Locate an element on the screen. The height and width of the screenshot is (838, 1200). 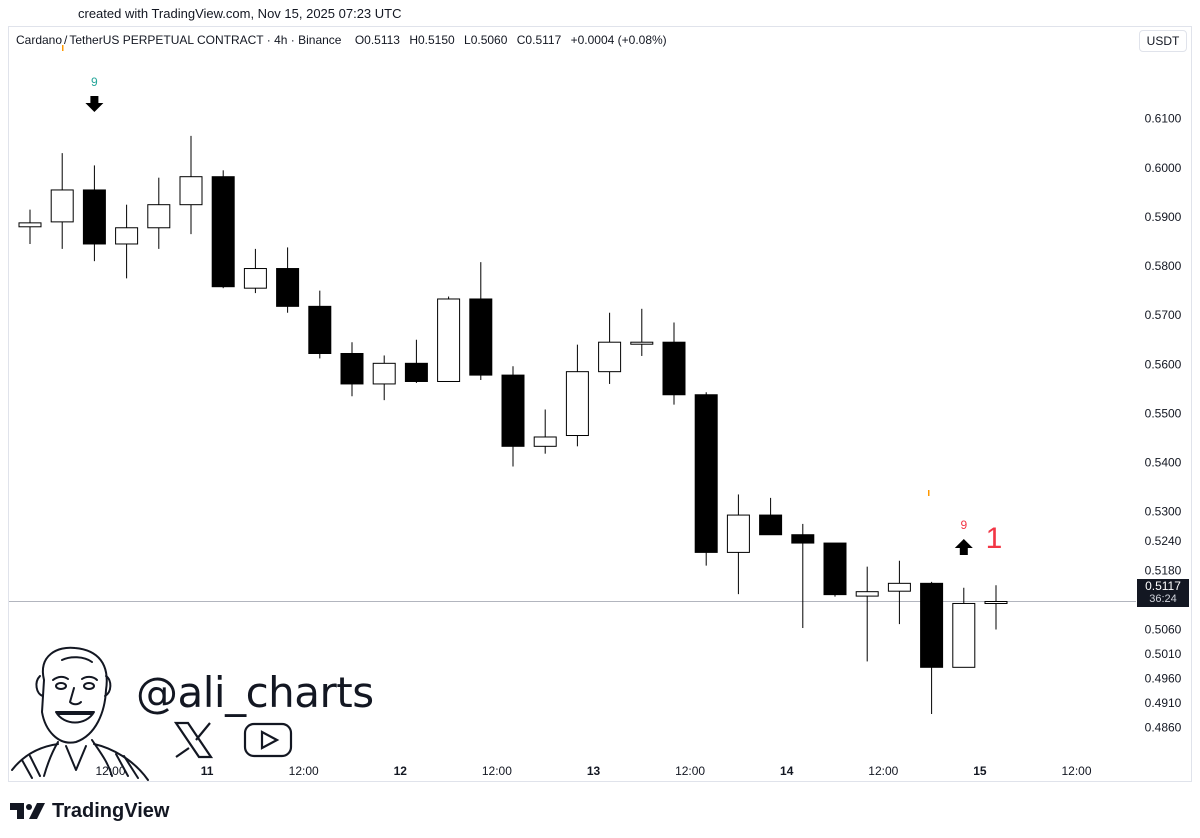
bar-countdown: 36:24 is located at coordinates (1163, 599).